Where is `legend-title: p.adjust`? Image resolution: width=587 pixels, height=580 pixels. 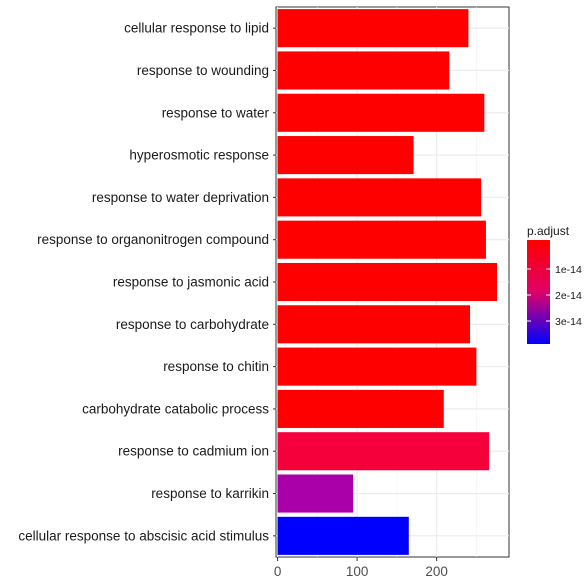
legend-title: p.adjust is located at coordinates (548, 231).